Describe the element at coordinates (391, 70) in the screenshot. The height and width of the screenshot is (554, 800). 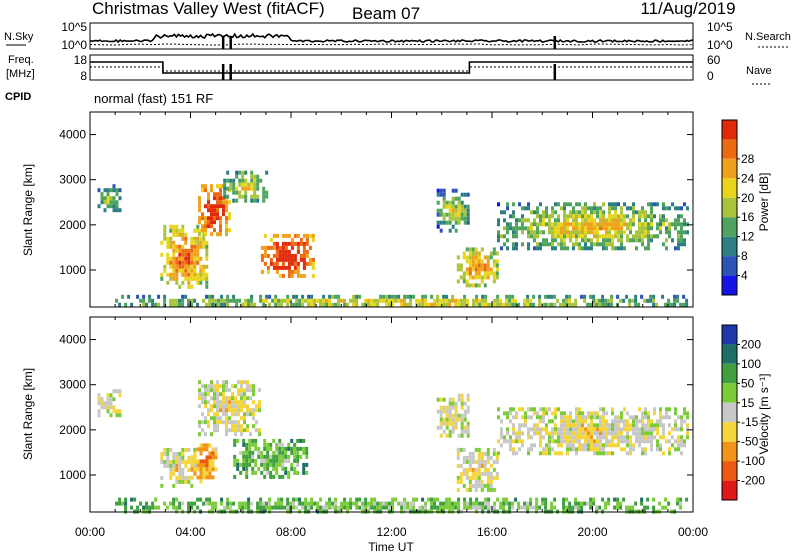
I see `freq-trace` at that location.